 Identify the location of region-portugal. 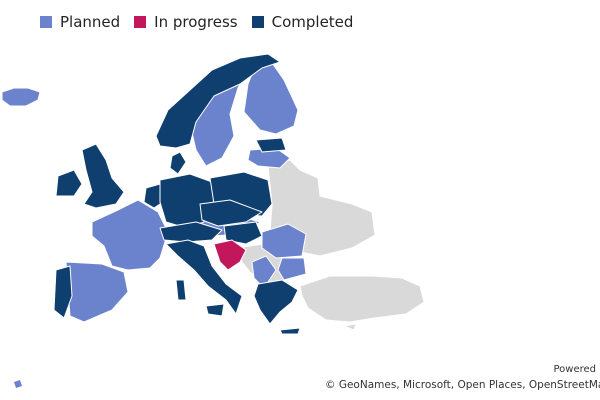
(63, 292).